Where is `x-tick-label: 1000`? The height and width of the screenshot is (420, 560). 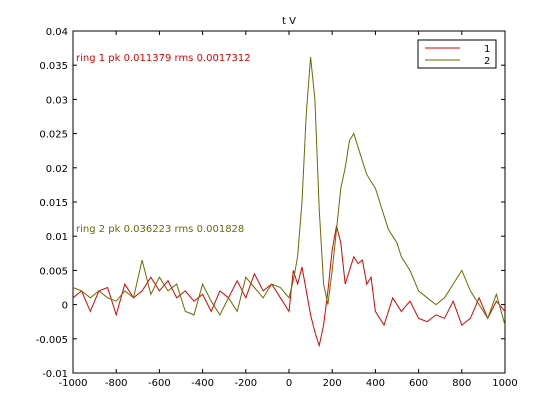 x-tick-label: 1000 is located at coordinates (504, 383).